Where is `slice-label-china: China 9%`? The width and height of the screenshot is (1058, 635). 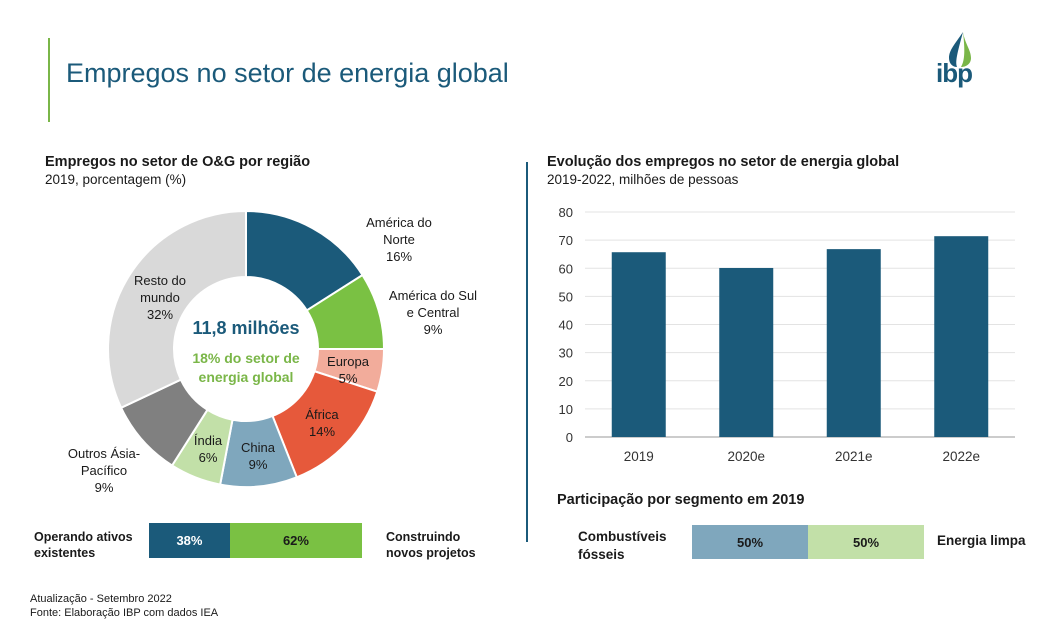 slice-label-china: China 9% is located at coordinates (258, 456).